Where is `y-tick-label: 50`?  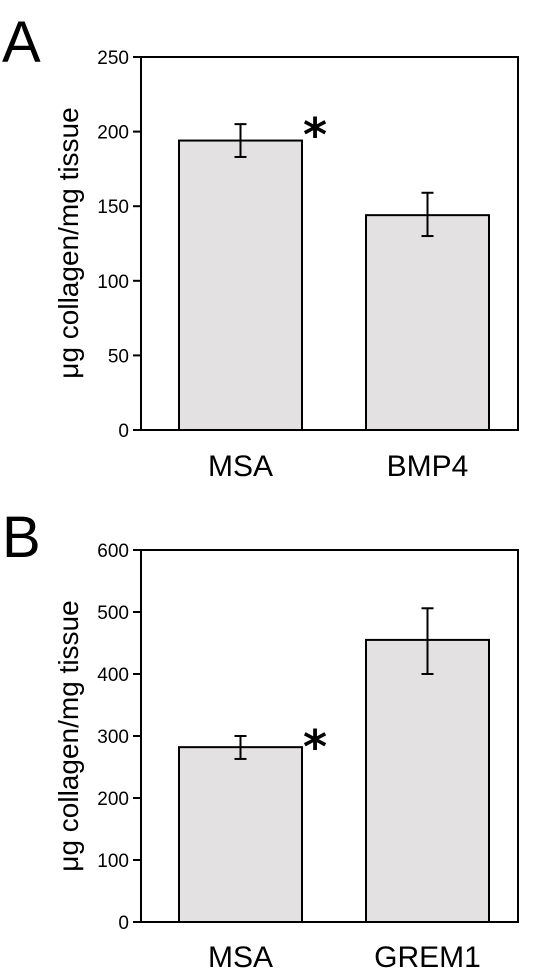
y-tick-label: 50 is located at coordinates (118, 356).